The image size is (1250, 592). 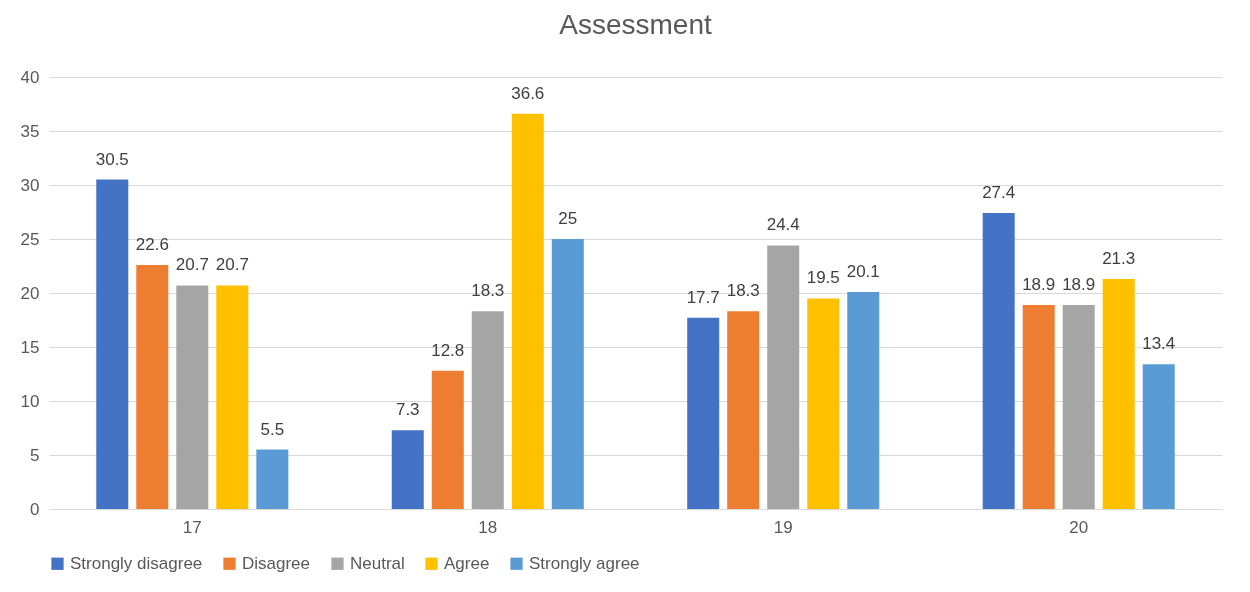 I want to click on y-tick-label: 30, so click(x=30, y=185).